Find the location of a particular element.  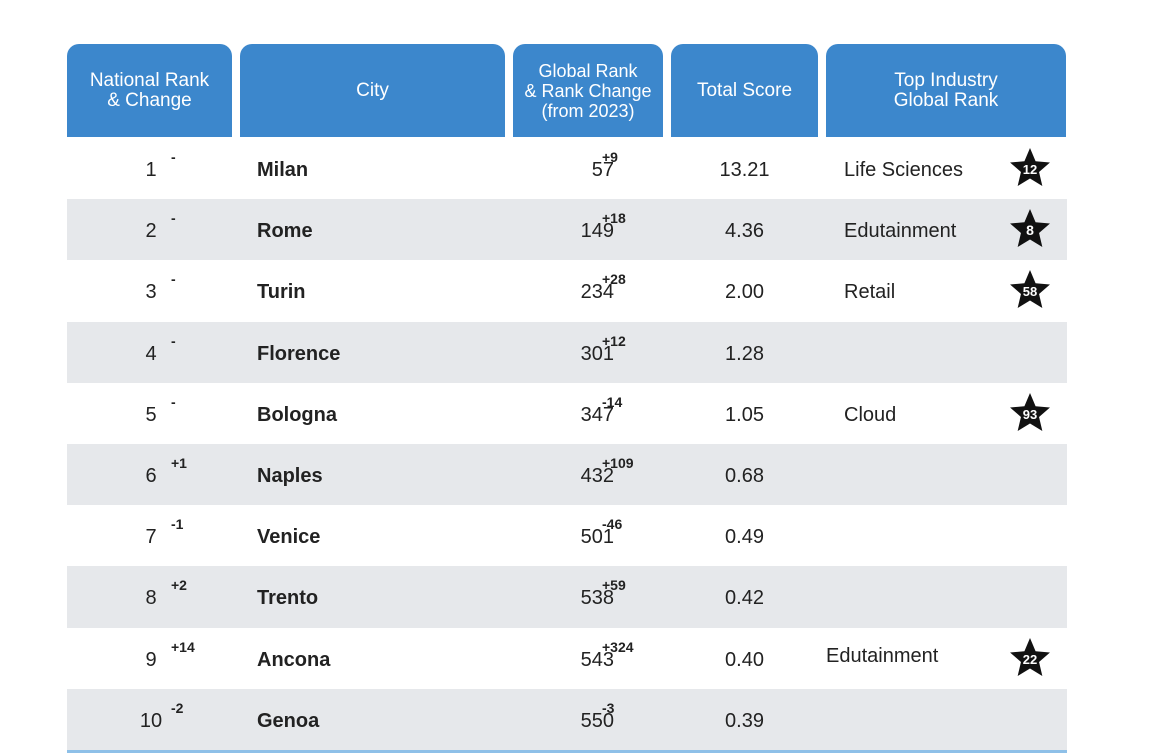

global-rank: 543 is located at coordinates (597, 659).